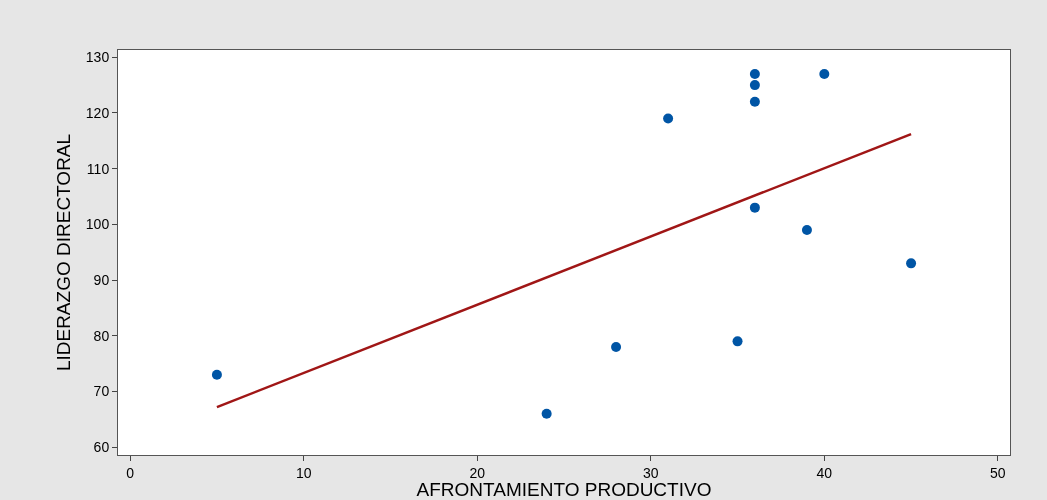  What do you see at coordinates (824, 472) in the screenshot?
I see `x-tick-label: 40` at bounding box center [824, 472].